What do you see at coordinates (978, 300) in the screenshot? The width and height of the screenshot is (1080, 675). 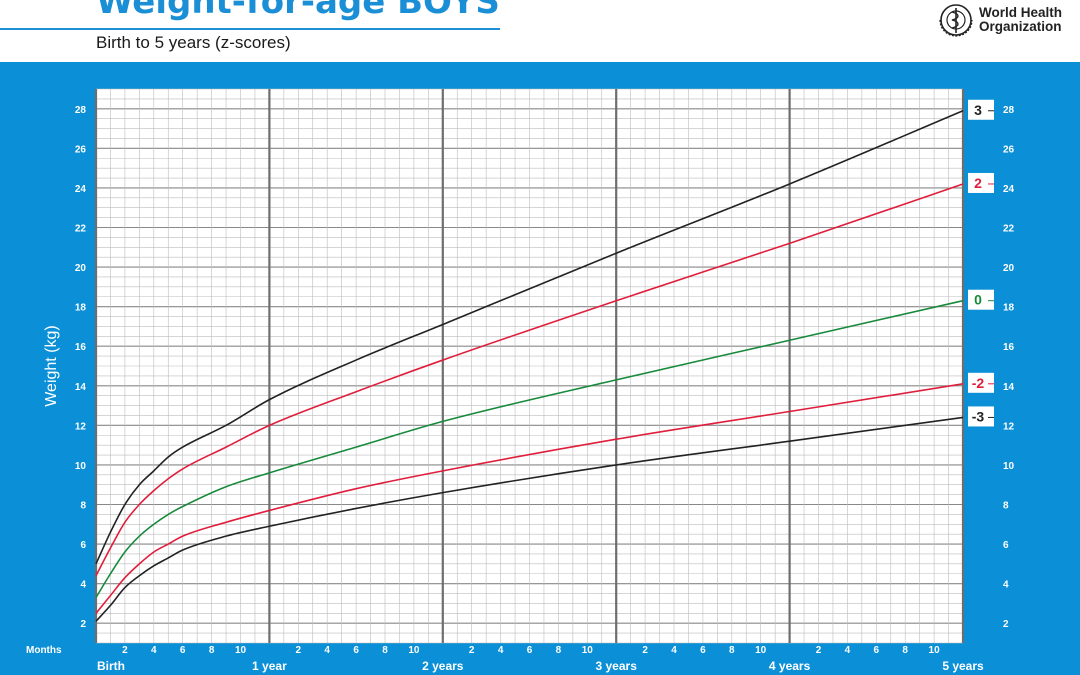 I see `series-label-z0: 0` at bounding box center [978, 300].